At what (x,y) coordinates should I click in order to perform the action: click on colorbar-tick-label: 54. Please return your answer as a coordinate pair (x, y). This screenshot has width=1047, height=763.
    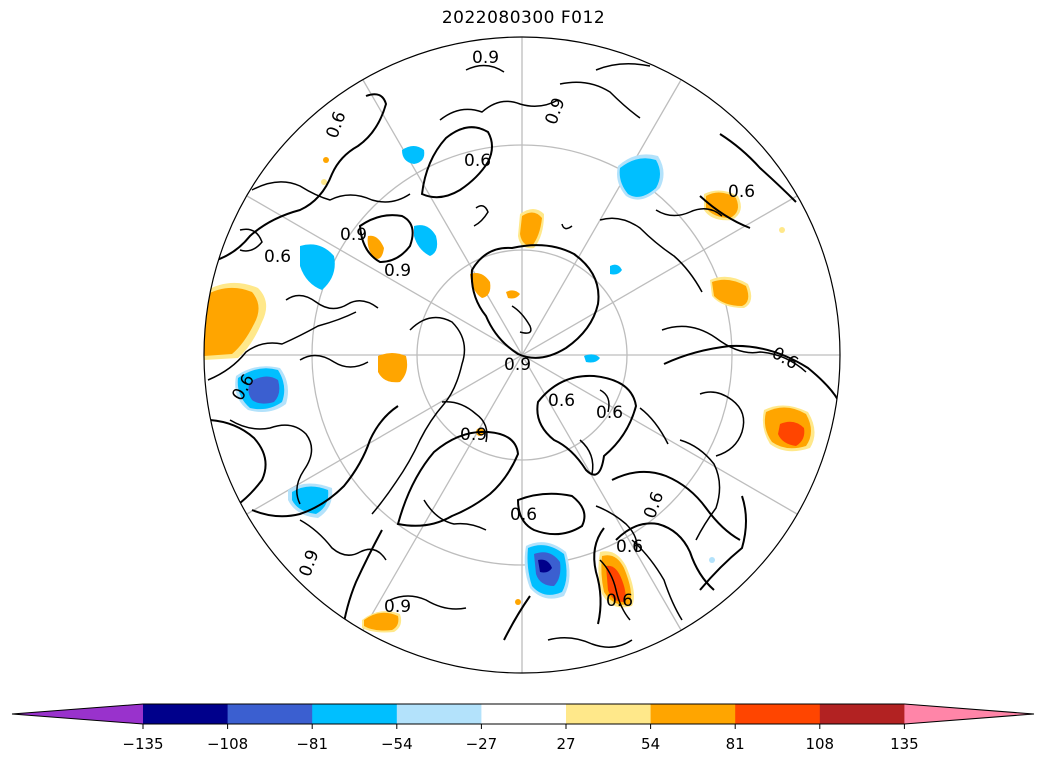
    Looking at the image, I should click on (650, 744).